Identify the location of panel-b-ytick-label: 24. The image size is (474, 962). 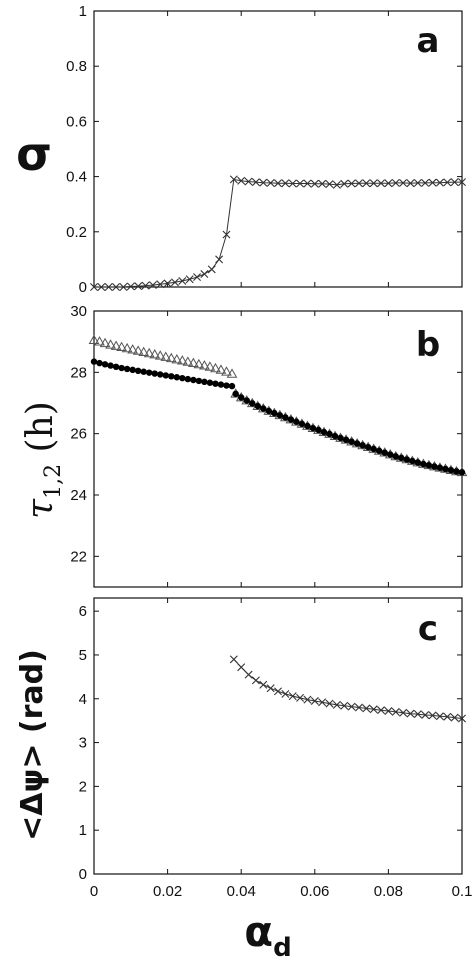
(78, 495).